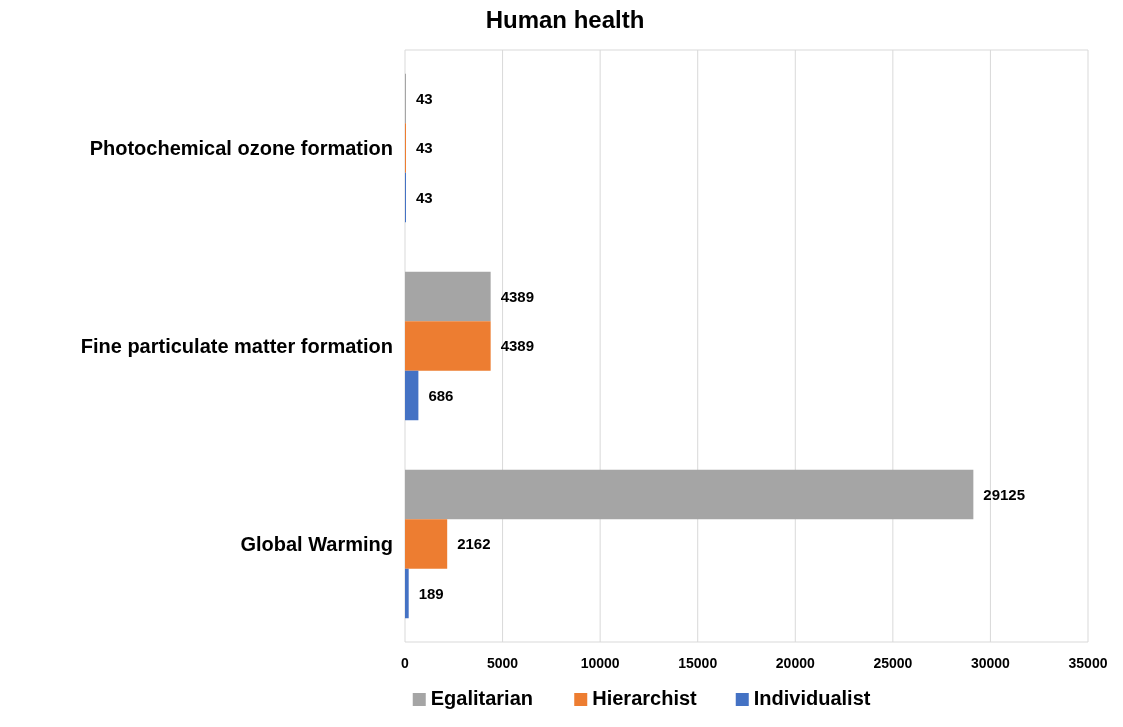 This screenshot has width=1123, height=727. Describe the element at coordinates (1004, 494) in the screenshot. I see `data-label: 29125` at that location.